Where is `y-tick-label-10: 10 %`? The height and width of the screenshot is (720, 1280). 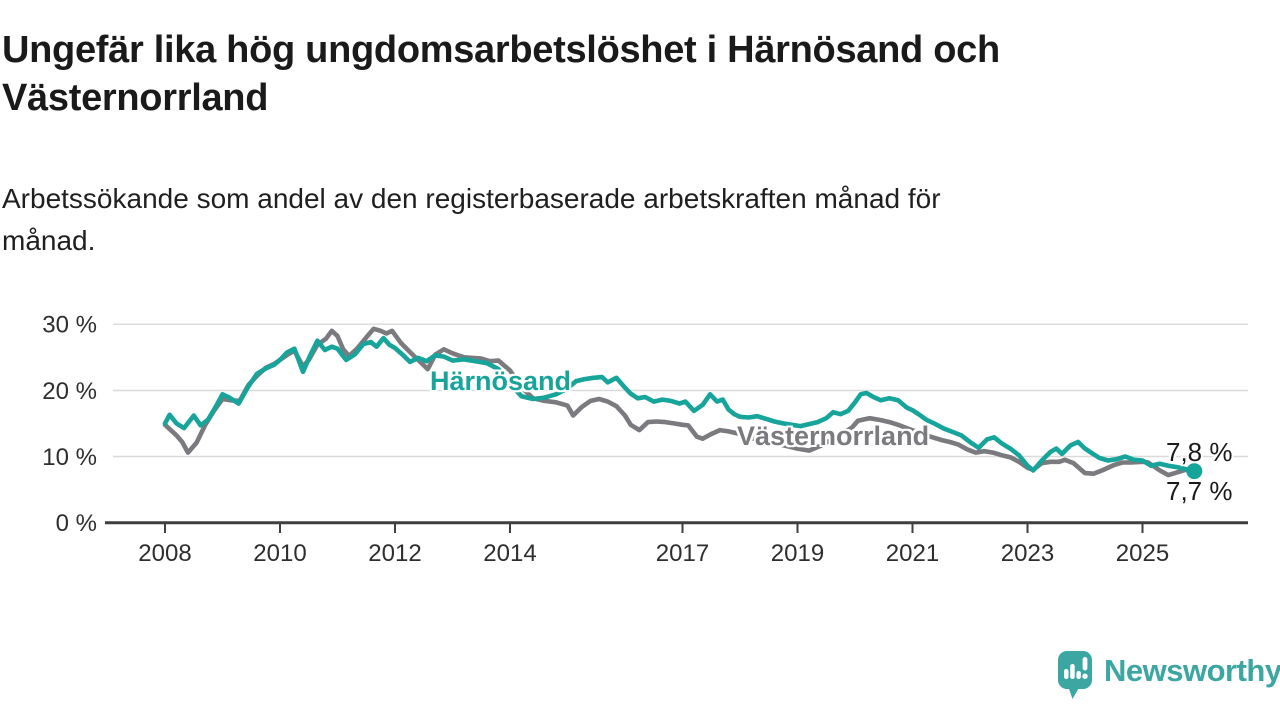 y-tick-label-10: 10 % is located at coordinates (69, 457).